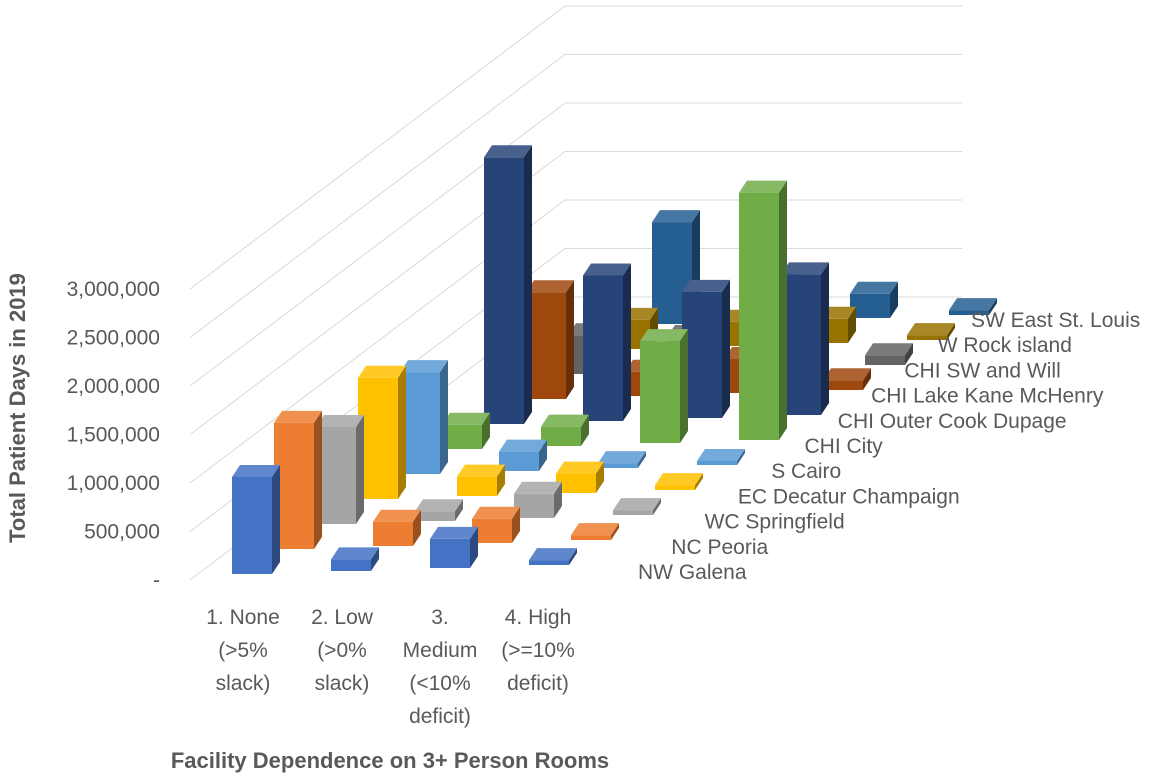 The height and width of the screenshot is (780, 1158). I want to click on y-tick-label: 1,500,000, so click(113, 435).